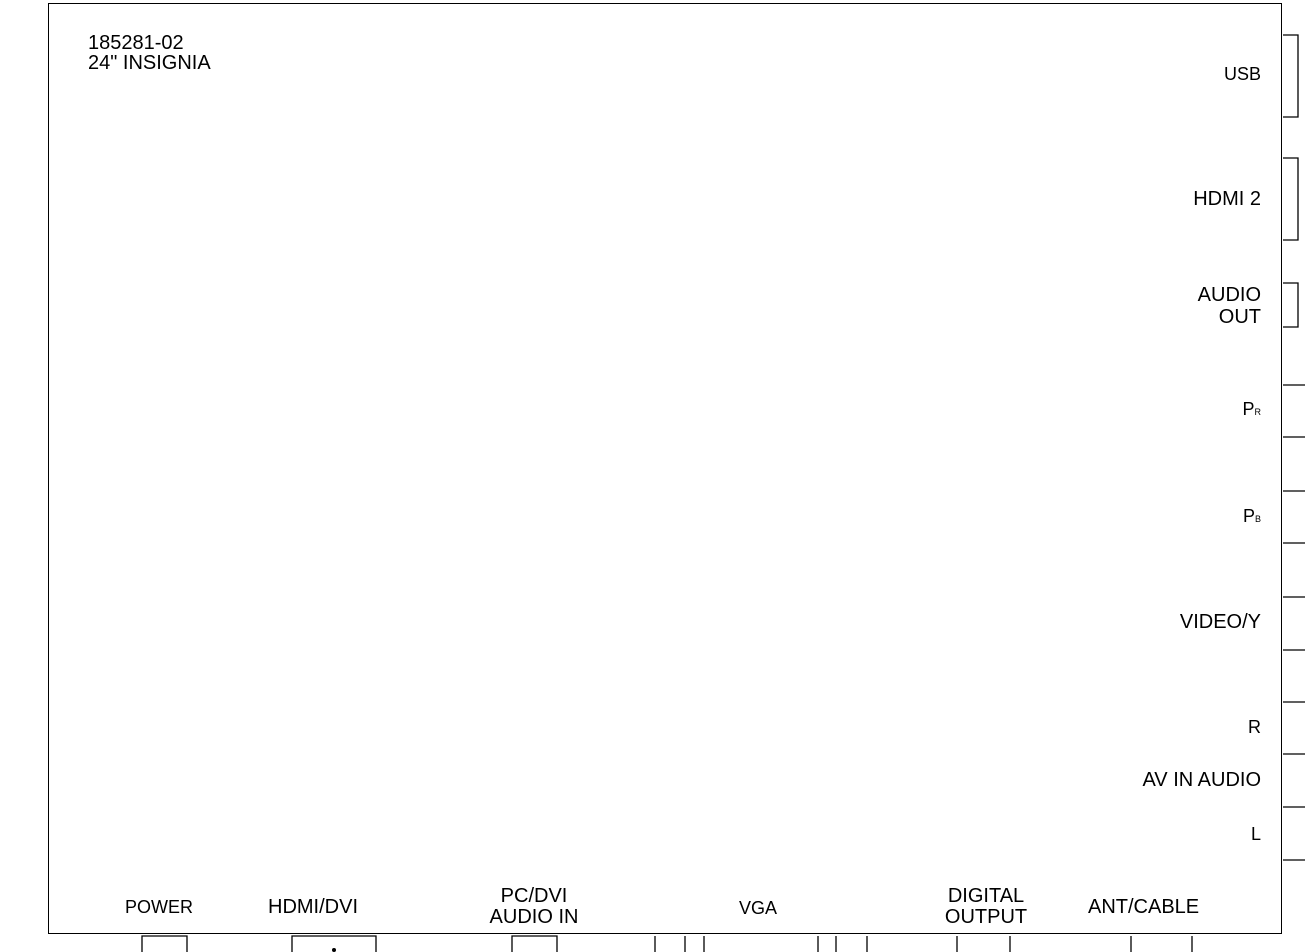  I want to click on pc-audio-port-outline, so click(534, 943).